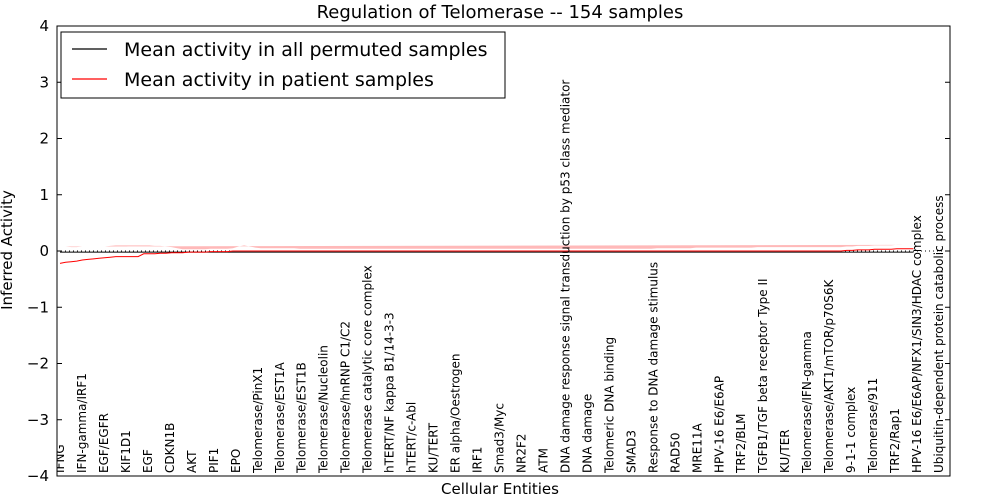 The image size is (1000, 500). I want to click on y-tick-label: −4, so click(38, 476).